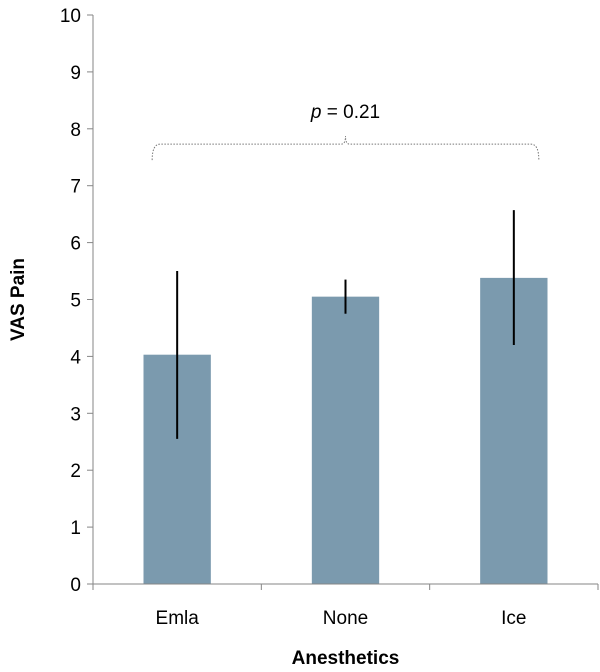 This screenshot has width=600, height=672. Describe the element at coordinates (75, 471) in the screenshot. I see `y-tick-label: 2` at that location.